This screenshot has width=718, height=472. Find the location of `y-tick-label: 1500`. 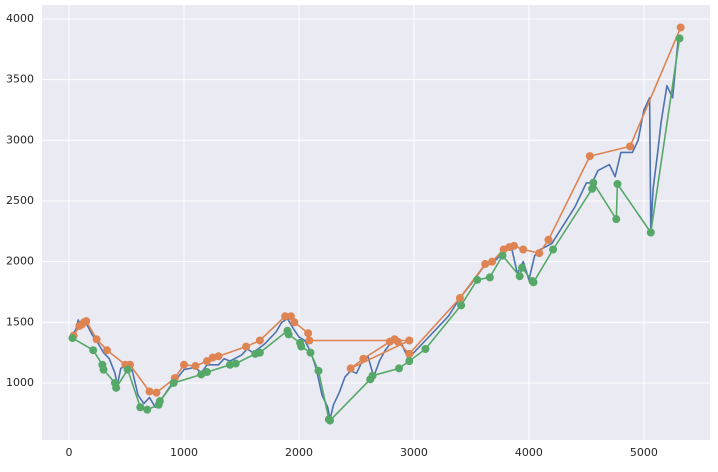

y-tick-label: 1500 is located at coordinates (20, 321).